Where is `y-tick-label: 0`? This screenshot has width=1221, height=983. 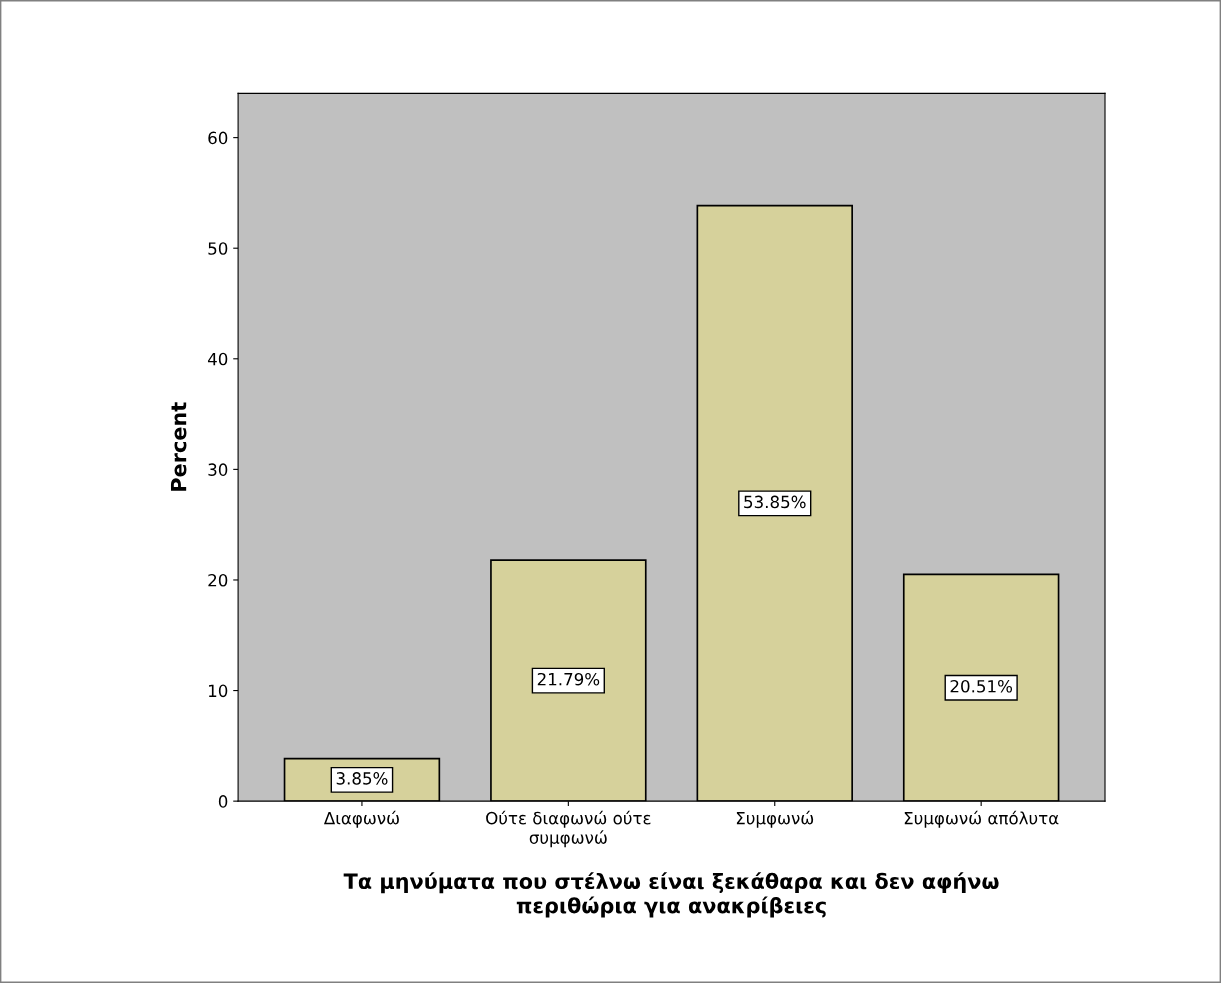 y-tick-label: 0 is located at coordinates (223, 801).